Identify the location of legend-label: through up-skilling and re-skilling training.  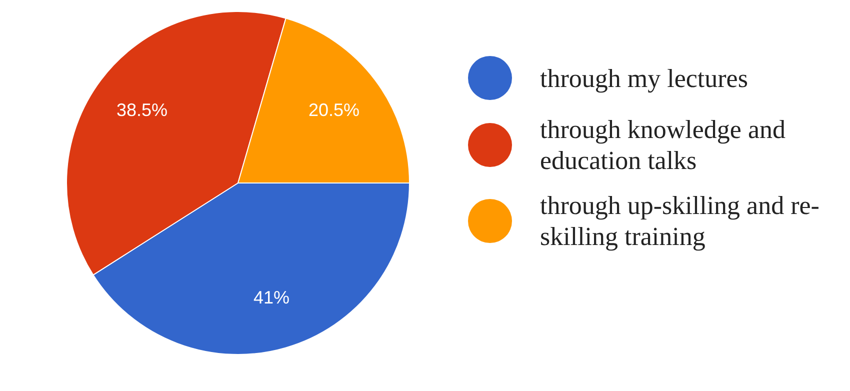
(680, 221).